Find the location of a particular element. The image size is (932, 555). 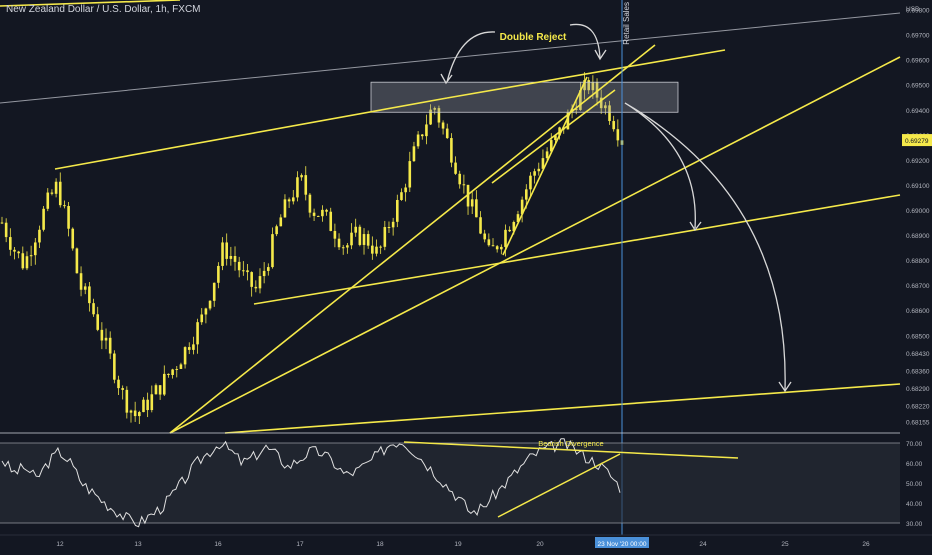

oscillator-tick: 70.00 is located at coordinates (914, 444).